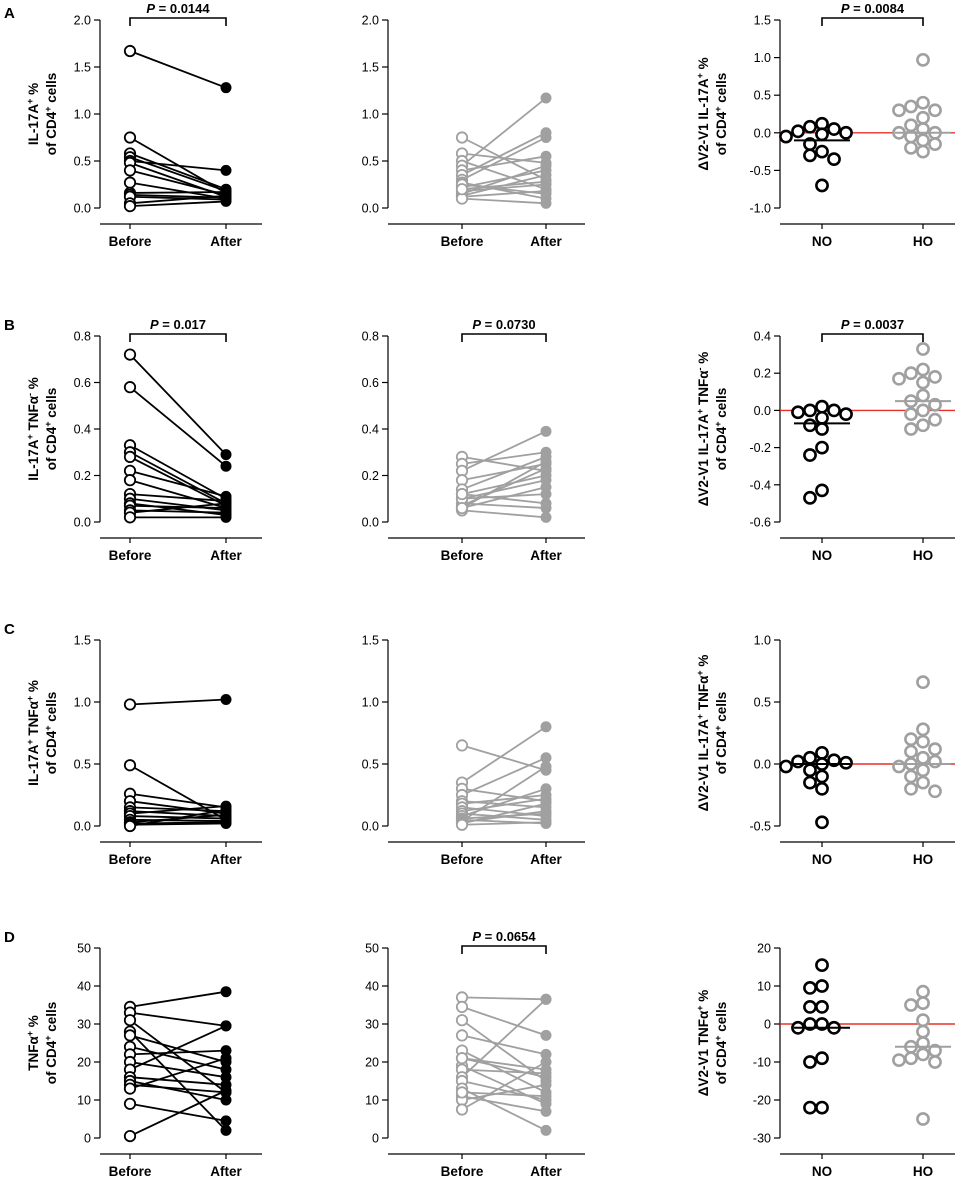 The image size is (957, 1186). I want to click on y-tick-label: 0.5, so click(82, 765).